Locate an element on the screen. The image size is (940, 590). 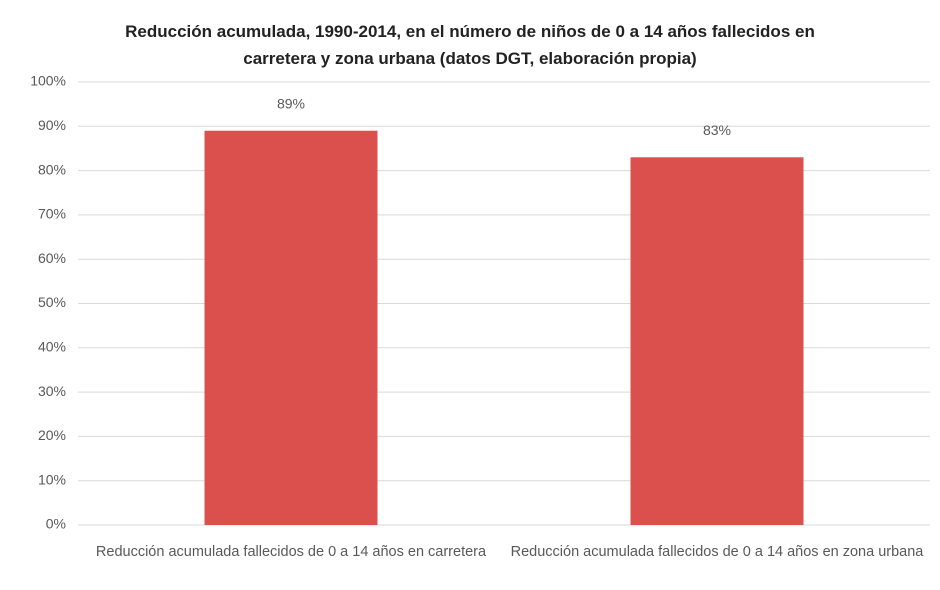
data-label: 83% is located at coordinates (717, 130).